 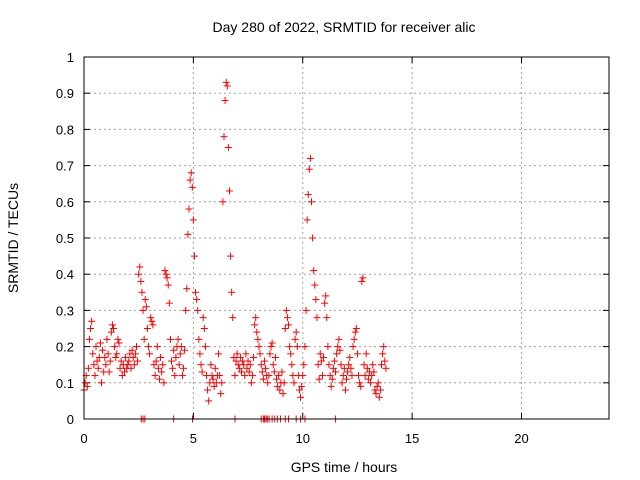 I want to click on x-tick-label: 20, so click(x=521, y=438).